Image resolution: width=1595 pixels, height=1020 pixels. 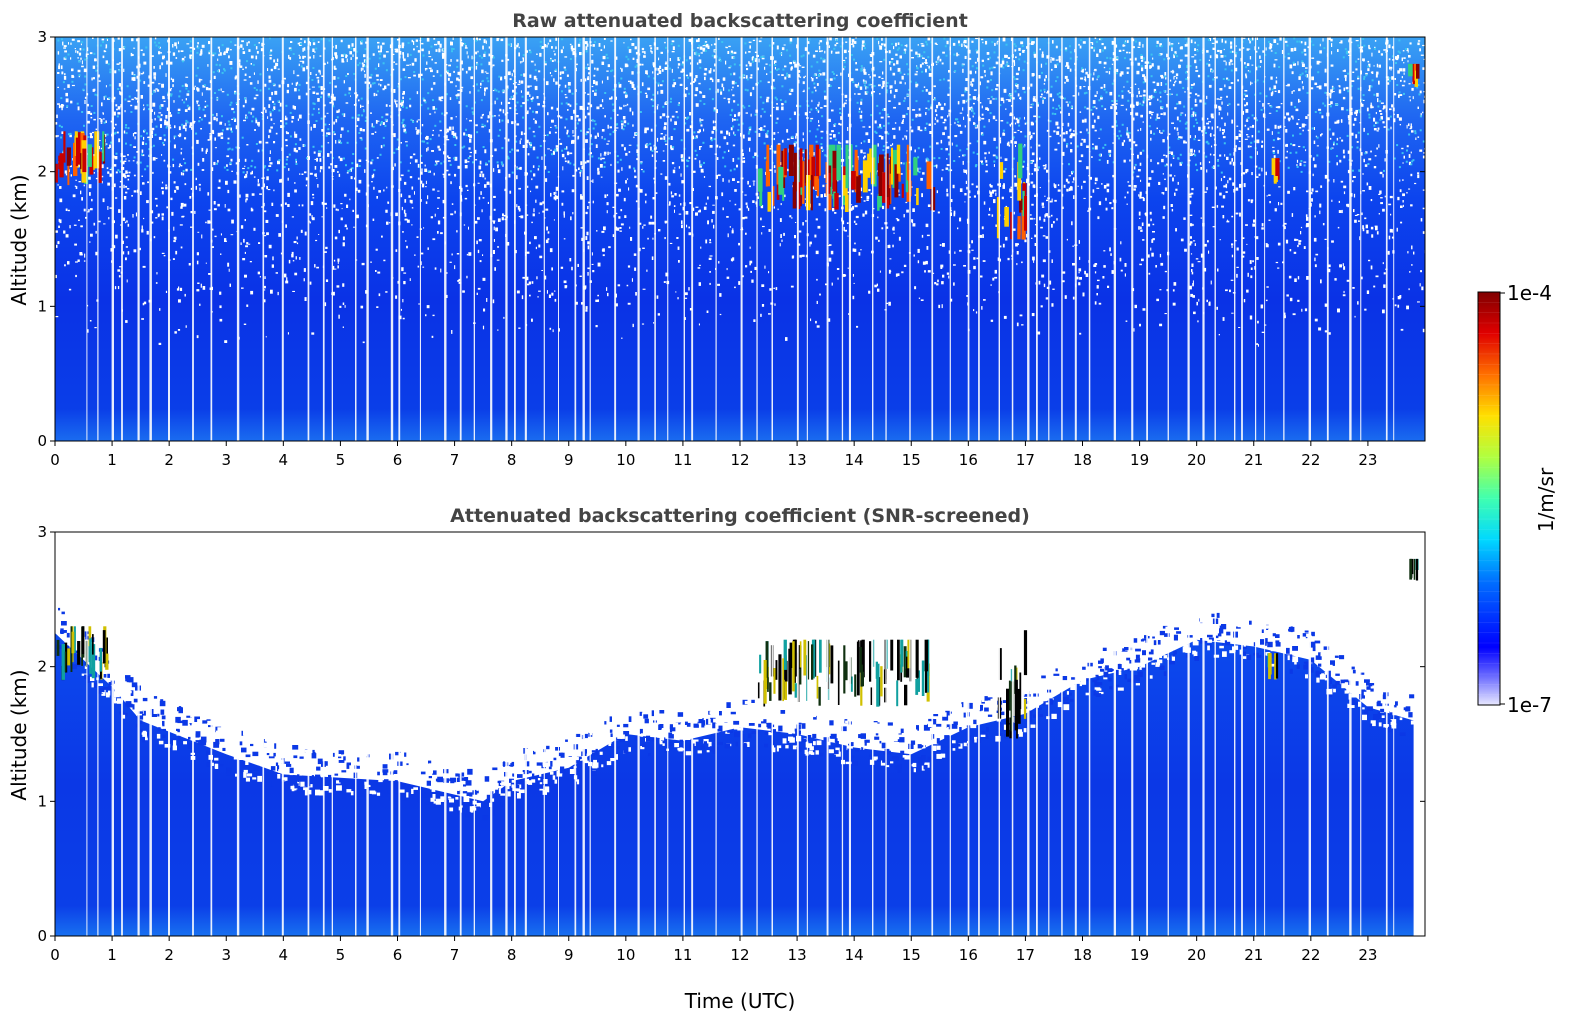 I want to click on colorbar-min-label: 1e-7, so click(x=1529, y=705).